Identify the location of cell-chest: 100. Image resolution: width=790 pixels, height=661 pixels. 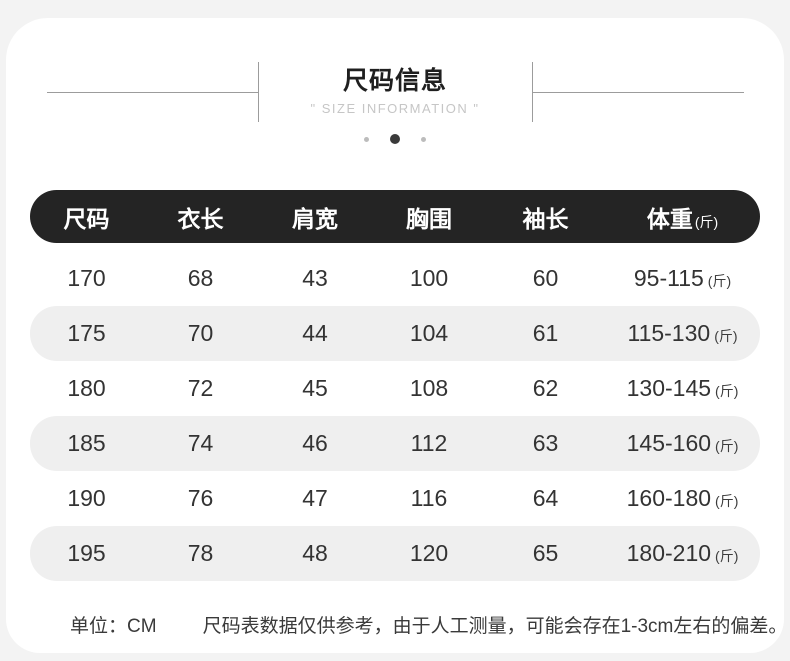
(429, 278).